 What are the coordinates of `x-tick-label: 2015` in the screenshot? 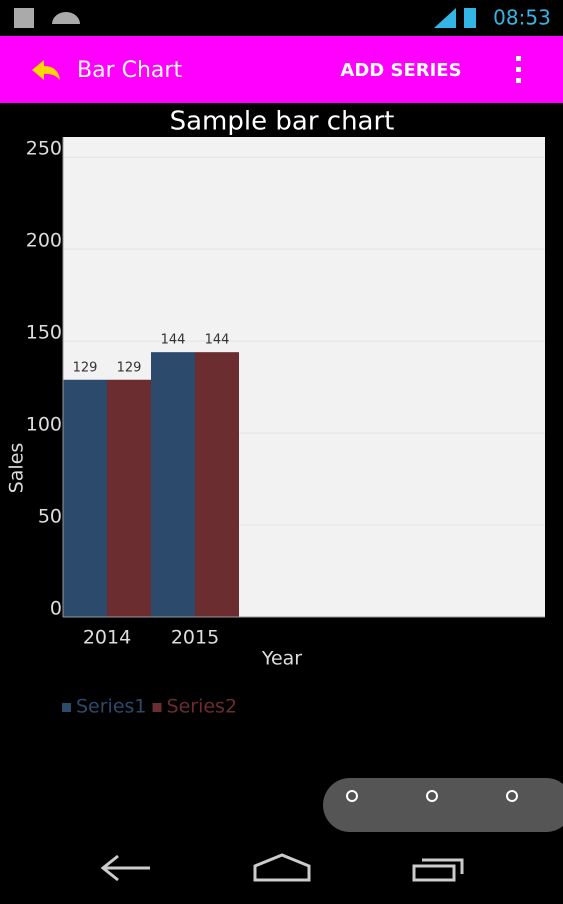 It's located at (195, 638).